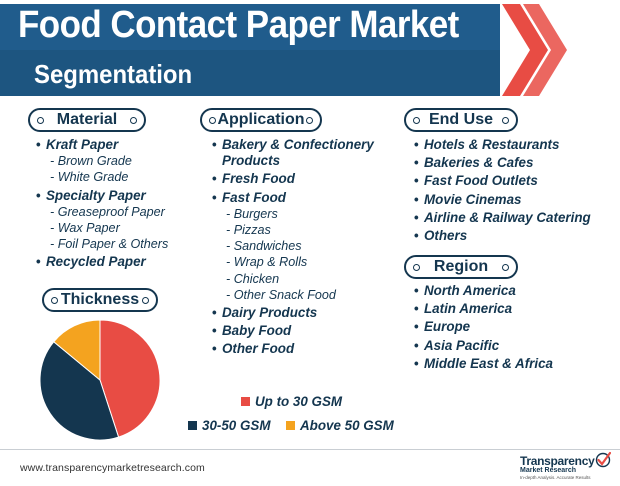  Describe the element at coordinates (502, 145) in the screenshot. I see `list-item: Hotels & Restaurants` at that location.